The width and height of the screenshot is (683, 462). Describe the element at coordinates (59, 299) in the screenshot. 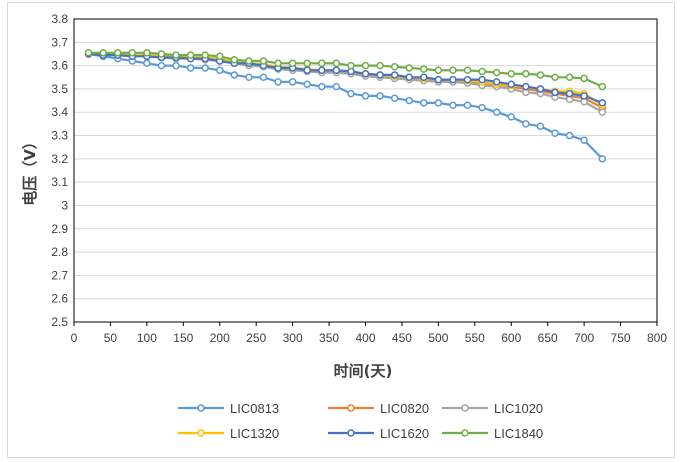

I see `y-tick-label: 2.6` at that location.